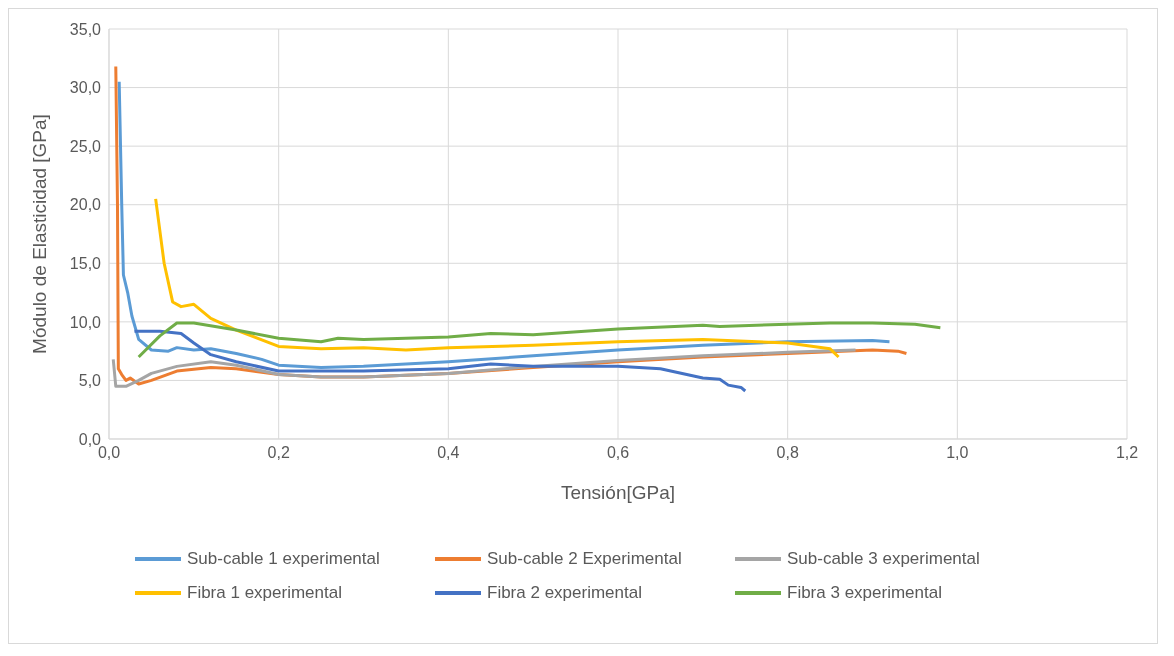  I want to click on y-tick-label: 25,0, so click(85, 146).